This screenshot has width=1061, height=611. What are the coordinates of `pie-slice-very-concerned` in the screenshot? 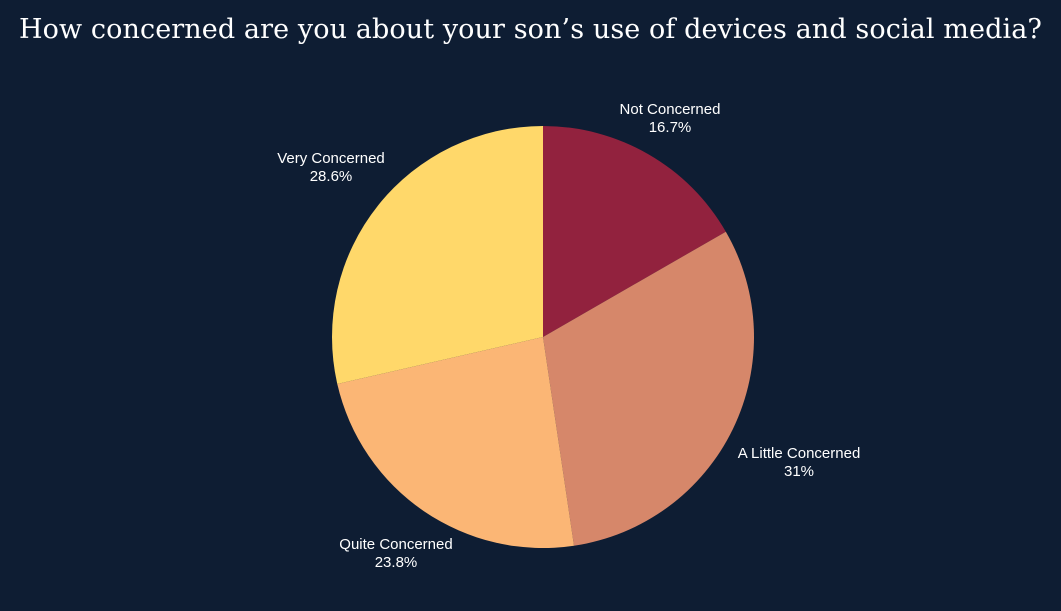 It's located at (437, 255).